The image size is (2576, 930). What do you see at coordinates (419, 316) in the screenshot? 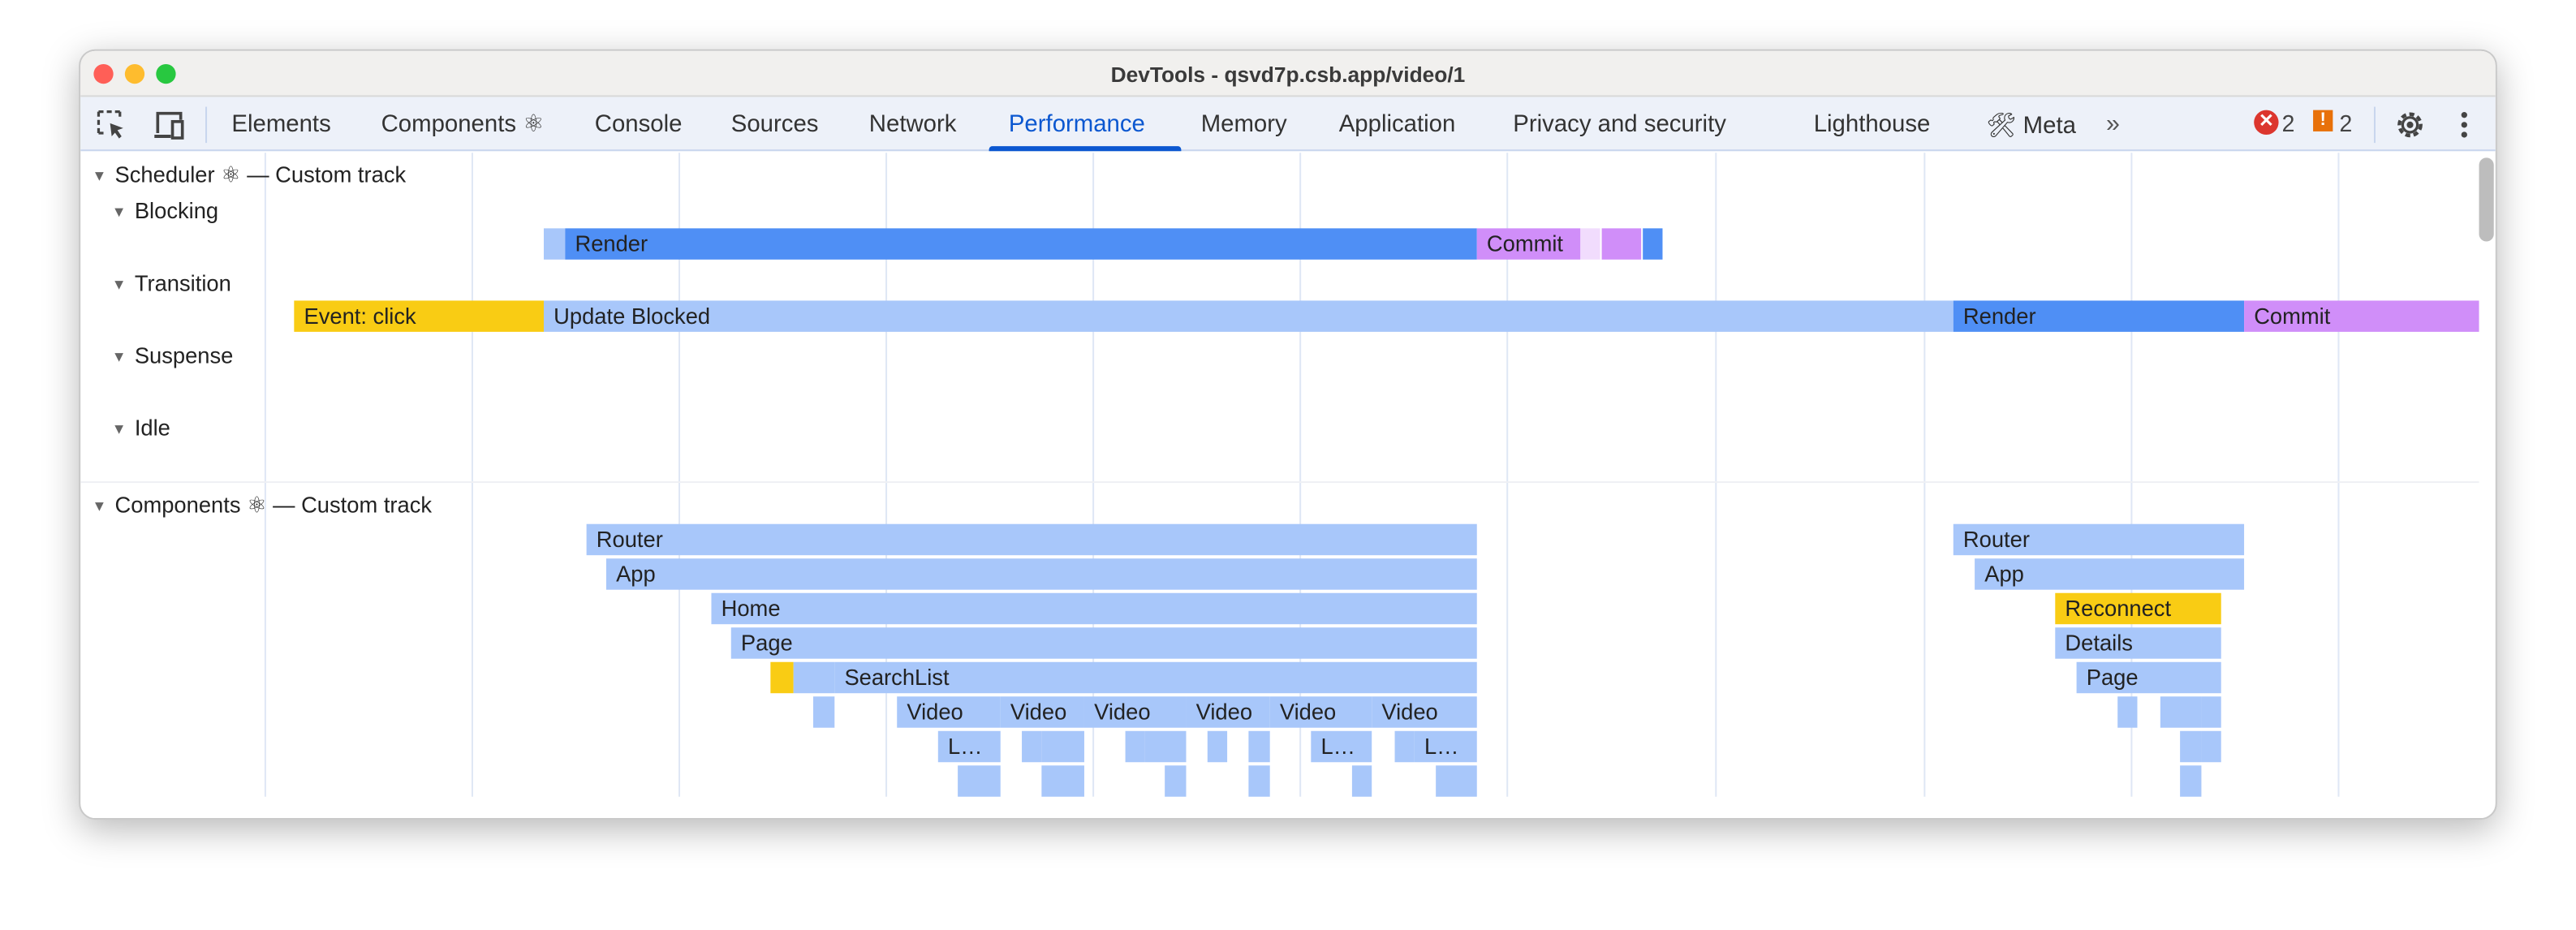
I see `event-click-bar: Event: click` at bounding box center [419, 316].